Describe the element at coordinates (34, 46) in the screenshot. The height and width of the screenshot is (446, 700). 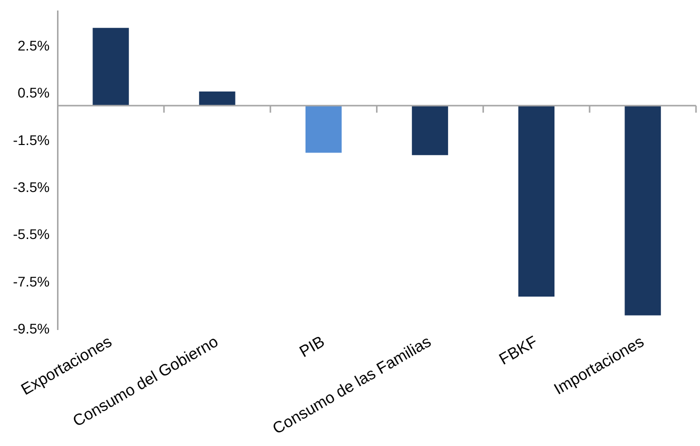
I see `y-tick-label: 2.5%` at that location.